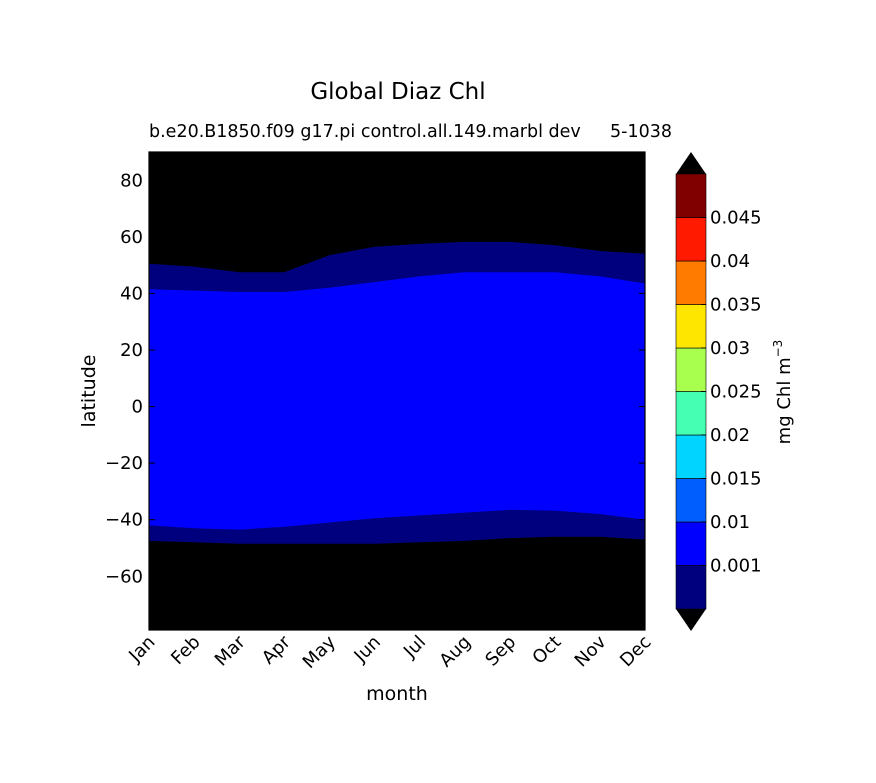 This screenshot has height=783, width=876. What do you see at coordinates (89, 391) in the screenshot?
I see `y-axis-label: latitude` at bounding box center [89, 391].